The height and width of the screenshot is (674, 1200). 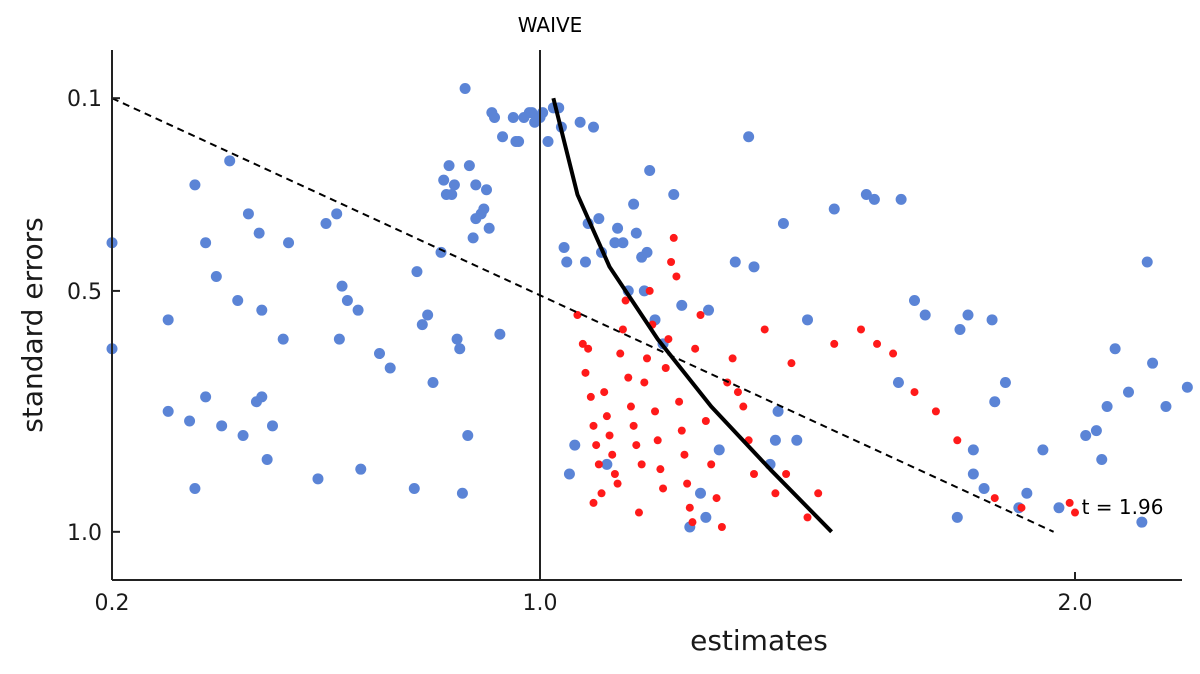 I want to click on y-tick-label: 0.1, so click(x=84, y=99).